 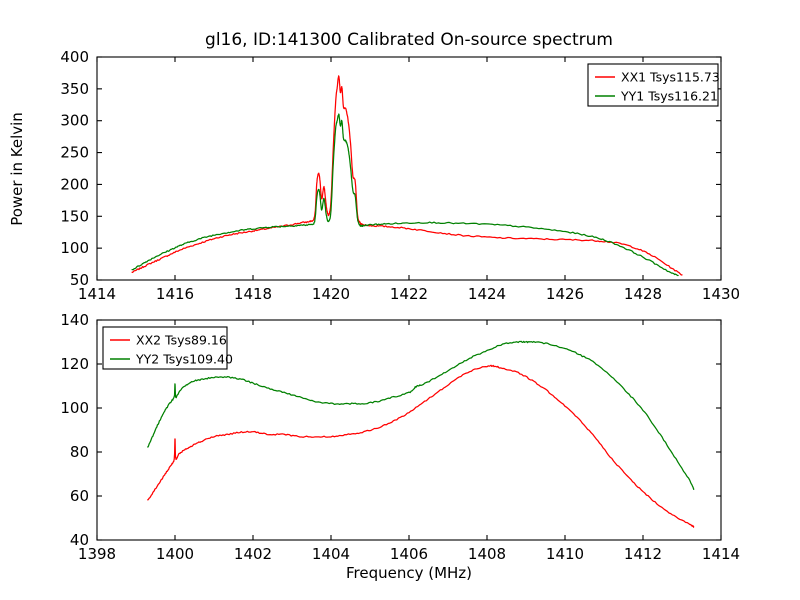 What do you see at coordinates (669, 96) in the screenshot?
I see `legend-label-2: YY1 Tsys116.21` at bounding box center [669, 96].